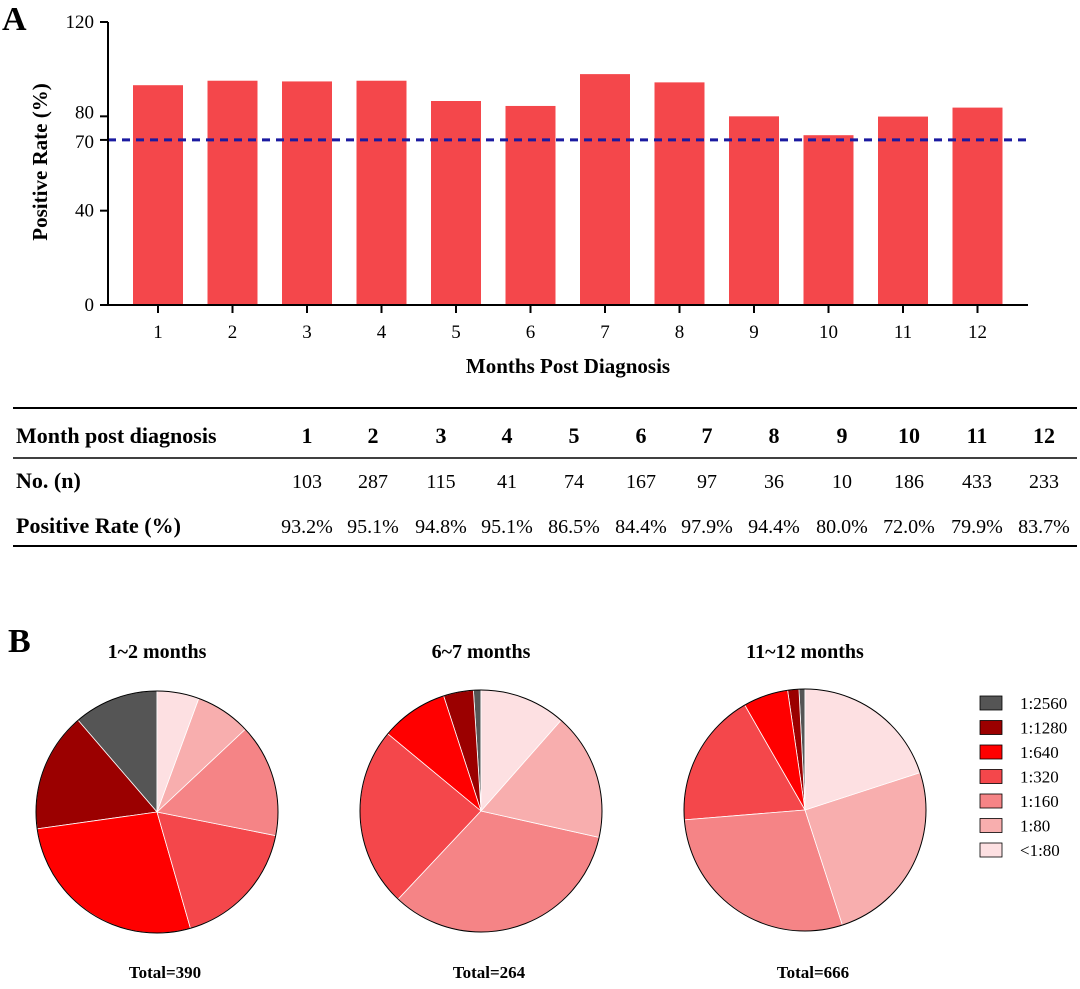 This screenshot has width=1080, height=989. I want to click on legend-label: 1:160, so click(1039, 801).